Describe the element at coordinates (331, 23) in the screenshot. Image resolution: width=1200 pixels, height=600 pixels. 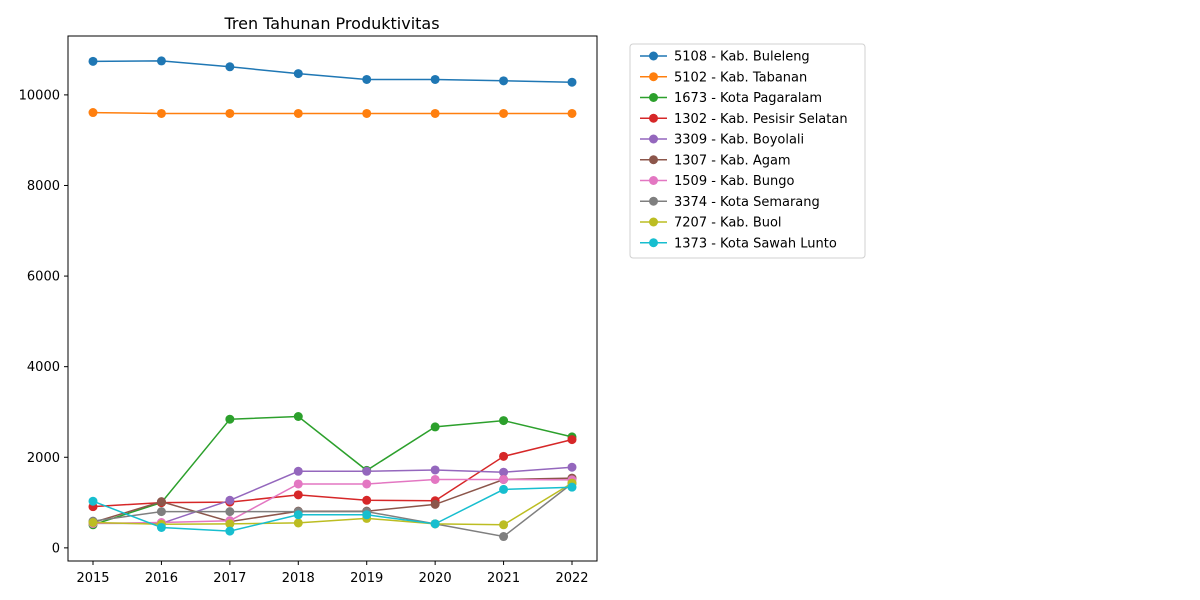
I see `chart-title: Tren Tahunan Produktivitas` at that location.